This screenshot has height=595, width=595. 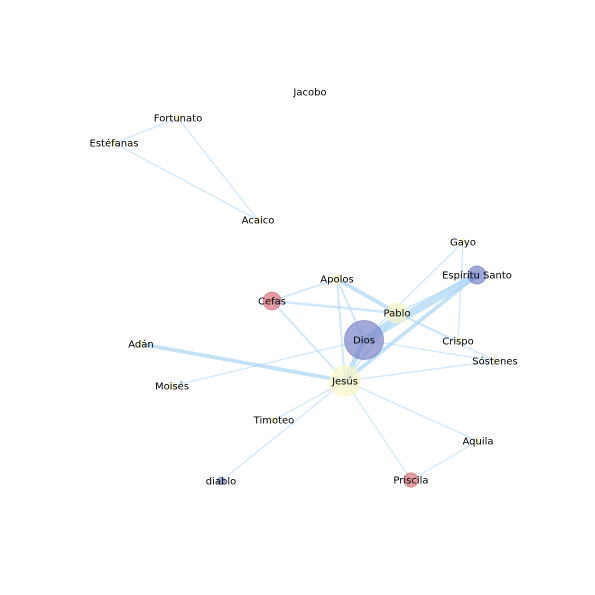 I want to click on node-label-jesus: Jesús, so click(x=344, y=382).